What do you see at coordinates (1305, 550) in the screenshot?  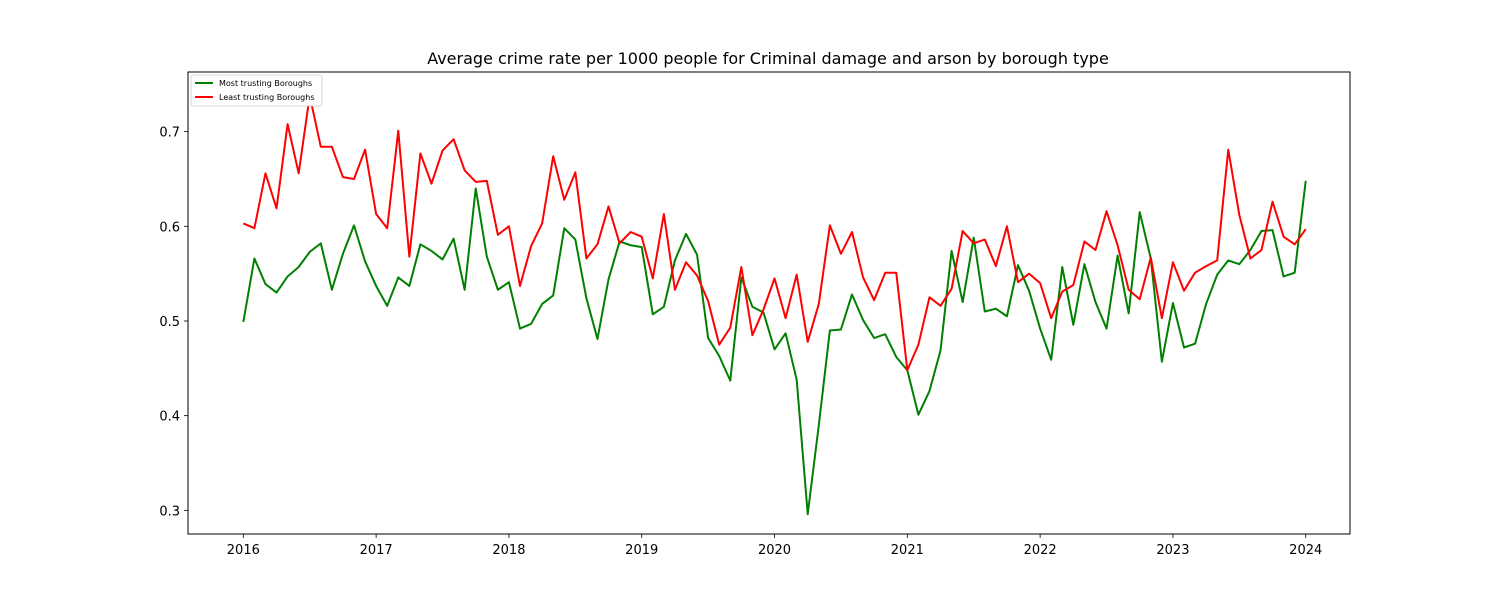 I see `x-tick-label: 2024` at bounding box center [1305, 550].